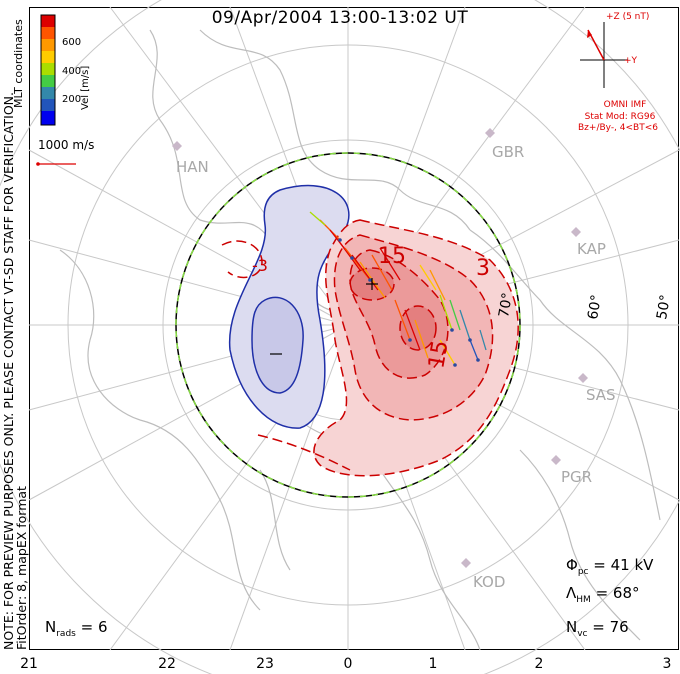 The image size is (680, 674). I want to click on velocity-vectors, so click(398, 288).